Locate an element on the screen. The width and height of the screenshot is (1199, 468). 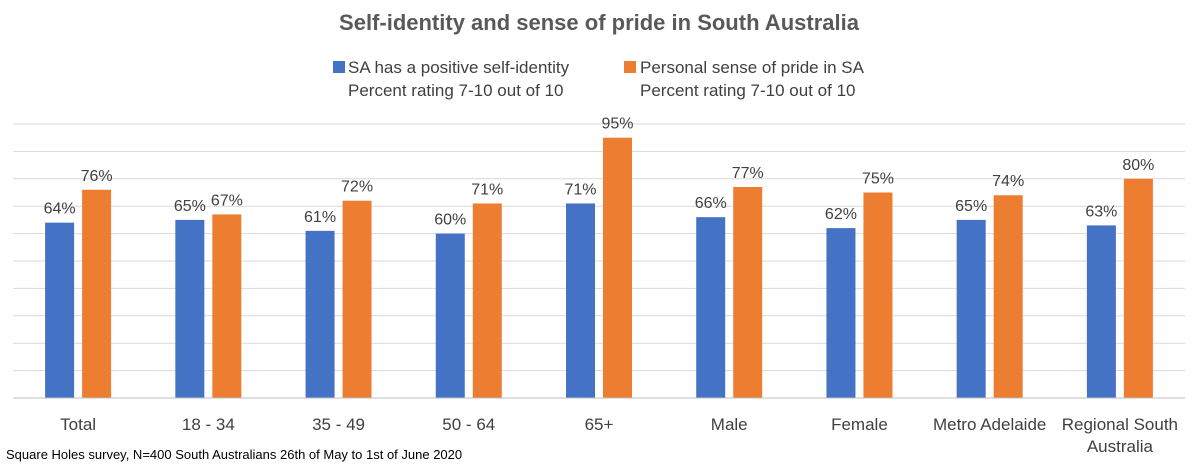
legend-swatch-self-identity is located at coordinates (339, 67).